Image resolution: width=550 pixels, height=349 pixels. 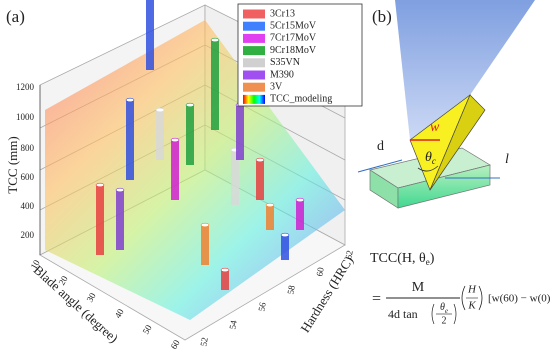 I want to click on angle-sym: θ, so click(x=442, y=307).